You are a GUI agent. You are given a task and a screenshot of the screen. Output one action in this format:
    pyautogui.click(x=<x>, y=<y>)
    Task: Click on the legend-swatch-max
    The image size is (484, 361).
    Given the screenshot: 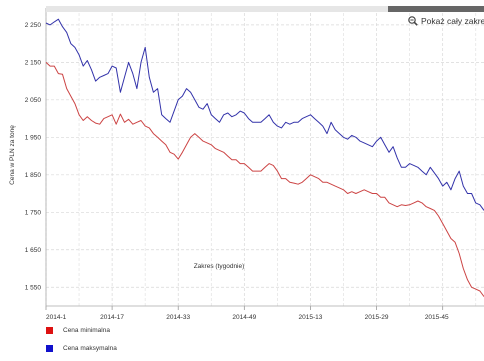 What is the action you would take?
    pyautogui.click(x=49, y=348)
    